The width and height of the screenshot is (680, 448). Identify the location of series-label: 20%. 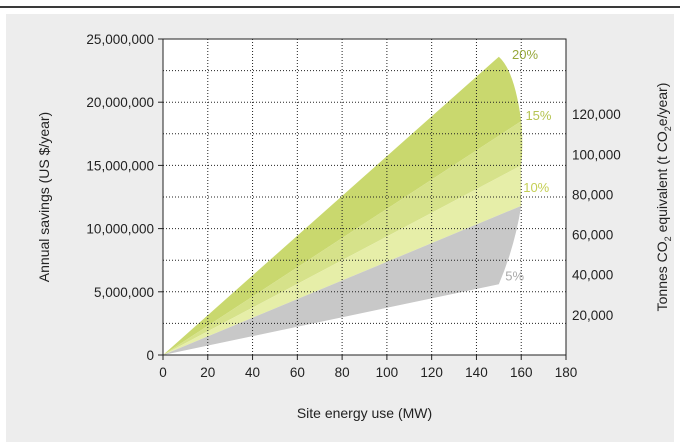
(525, 54).